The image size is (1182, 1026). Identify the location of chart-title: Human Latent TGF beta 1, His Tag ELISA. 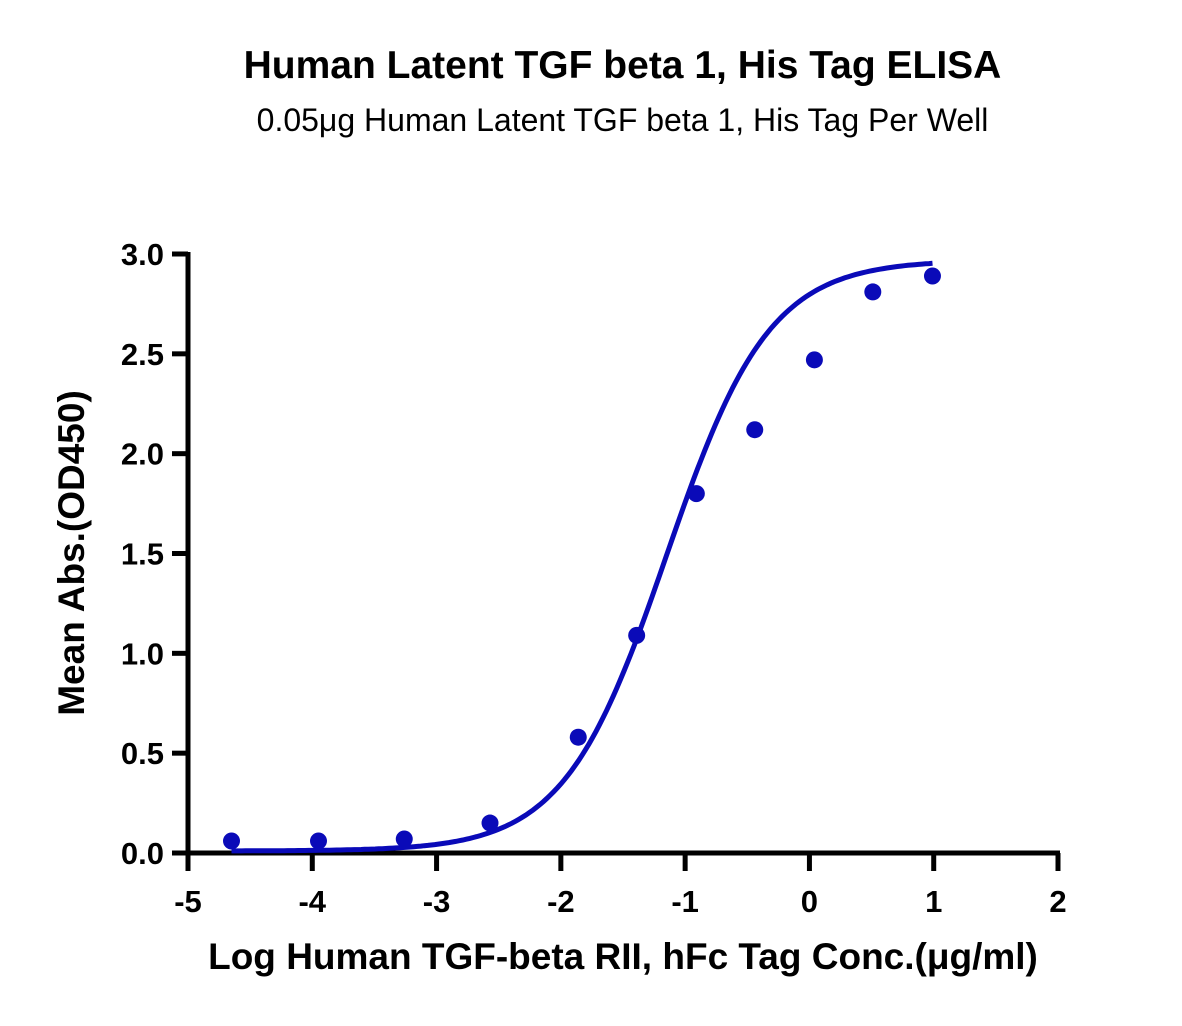
(622, 65).